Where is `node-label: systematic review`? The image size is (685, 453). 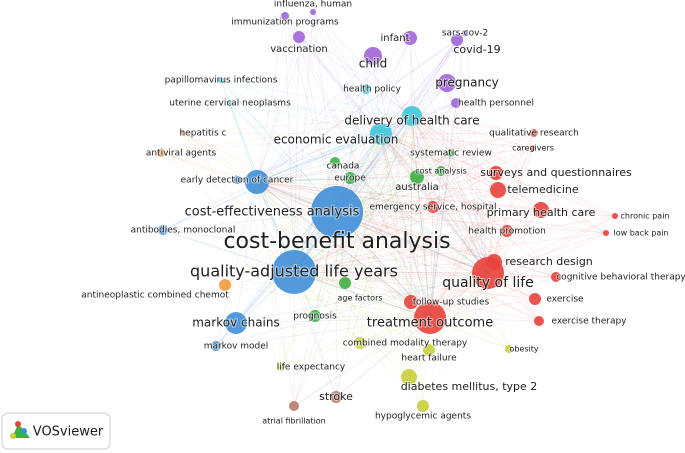
node-label: systematic review is located at coordinates (451, 154).